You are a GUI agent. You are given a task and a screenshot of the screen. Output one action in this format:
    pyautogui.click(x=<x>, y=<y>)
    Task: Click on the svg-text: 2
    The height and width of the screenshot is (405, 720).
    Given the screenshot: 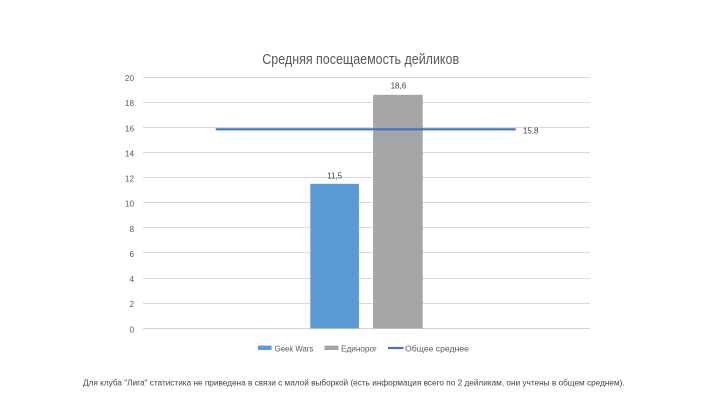 What is the action you would take?
    pyautogui.click(x=131, y=304)
    